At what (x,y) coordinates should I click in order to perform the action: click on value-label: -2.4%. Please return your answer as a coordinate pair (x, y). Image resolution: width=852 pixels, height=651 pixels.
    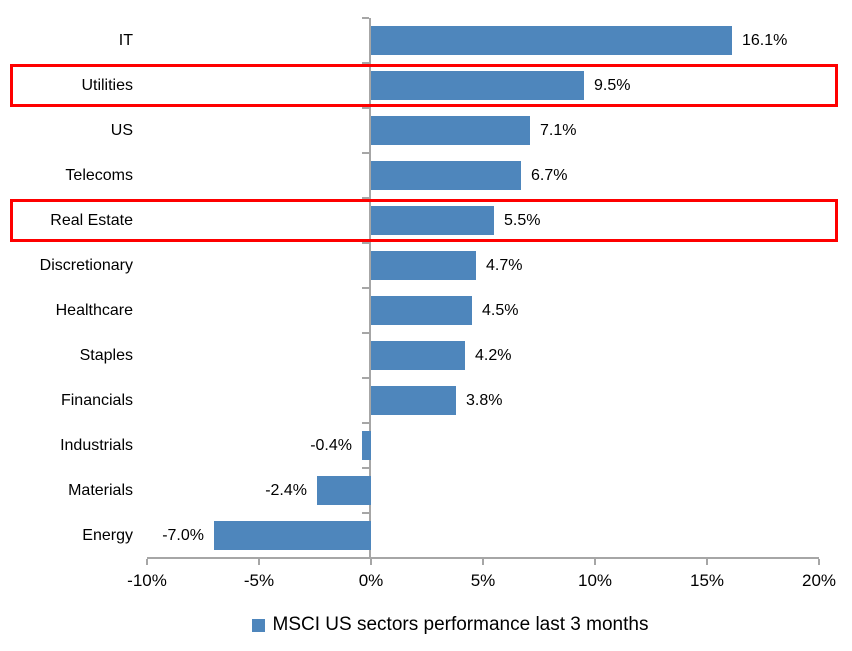
    Looking at the image, I should click on (286, 490).